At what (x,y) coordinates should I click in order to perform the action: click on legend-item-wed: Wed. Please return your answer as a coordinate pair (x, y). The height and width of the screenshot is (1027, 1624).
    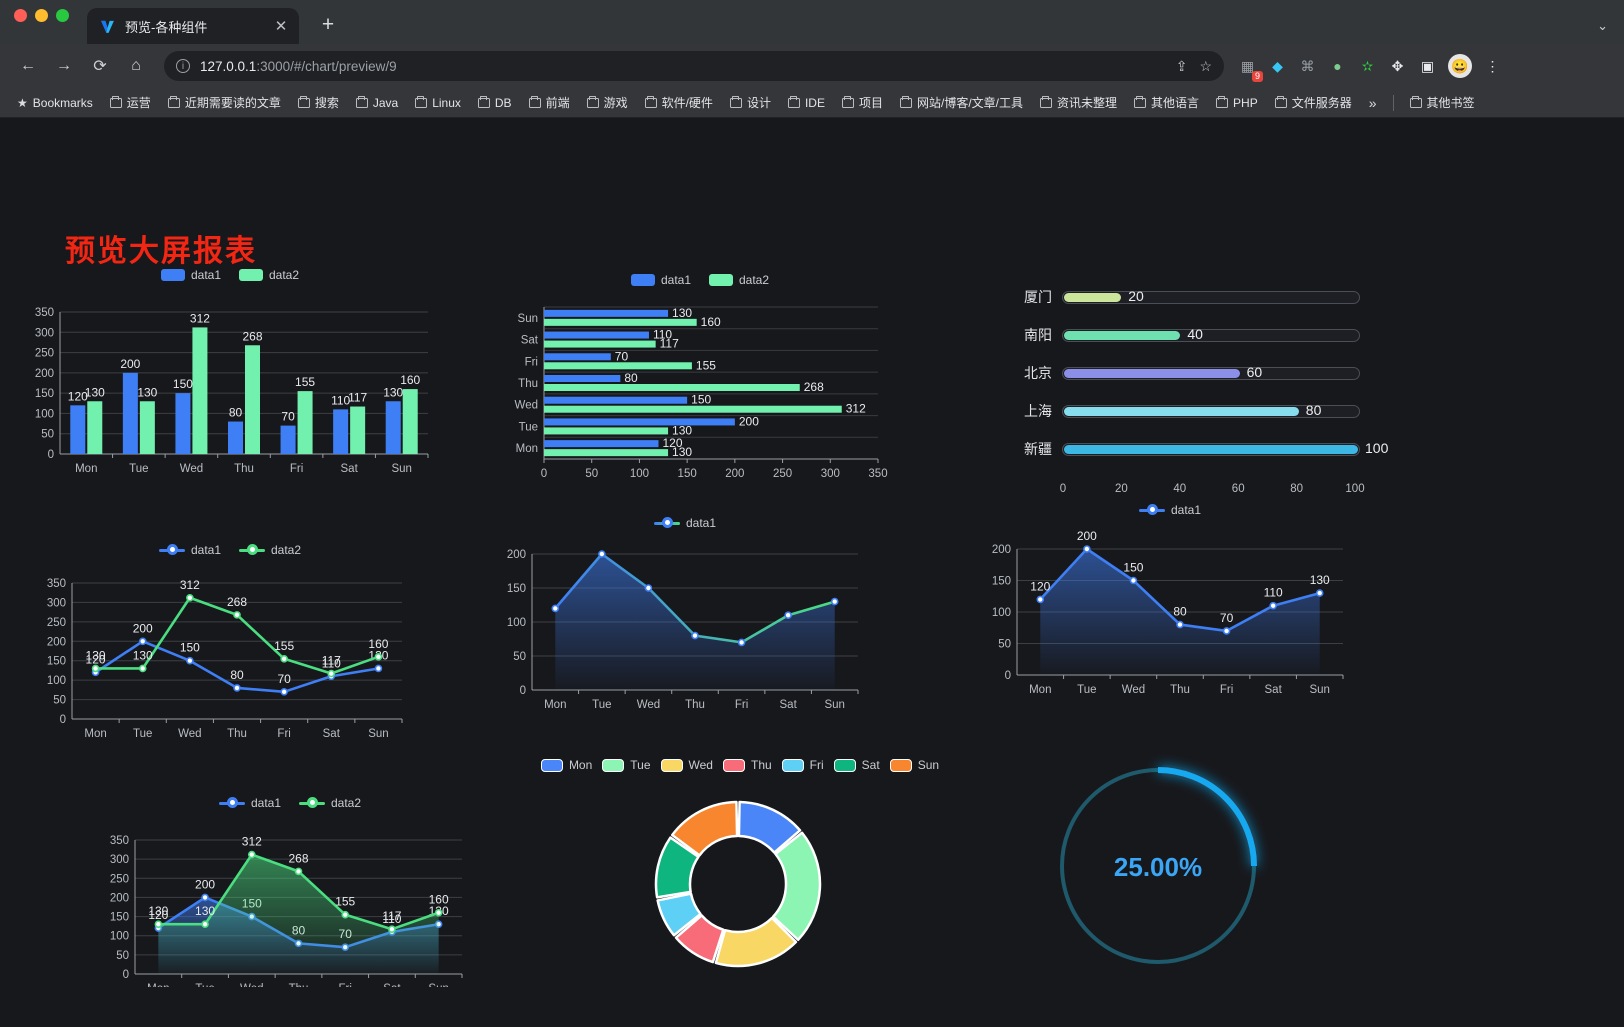
    Looking at the image, I should click on (686, 765).